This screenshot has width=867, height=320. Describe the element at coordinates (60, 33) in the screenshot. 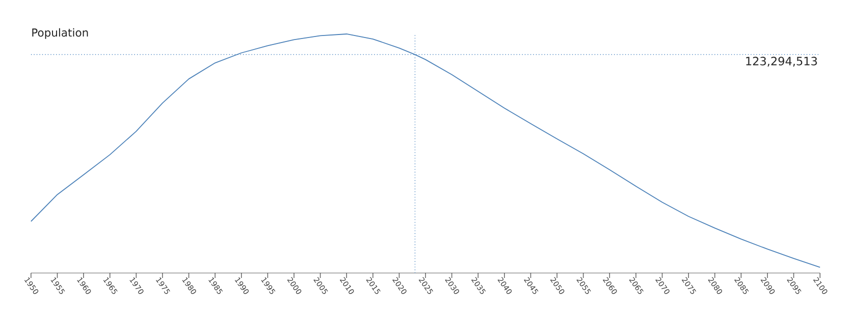

I see `chart-title: Population` at that location.